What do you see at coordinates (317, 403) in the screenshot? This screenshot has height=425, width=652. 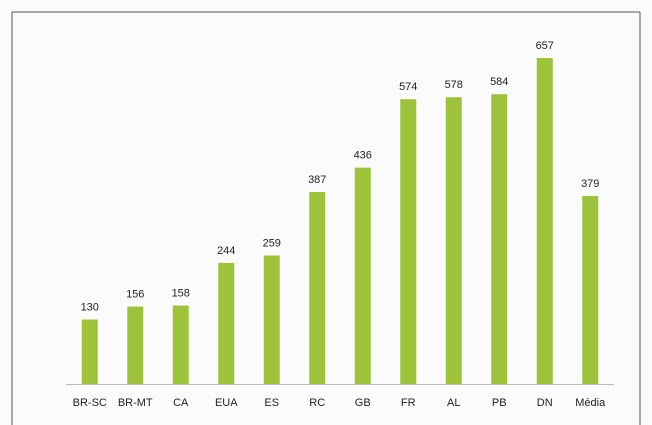 I see `x-tick-label: RC` at bounding box center [317, 403].